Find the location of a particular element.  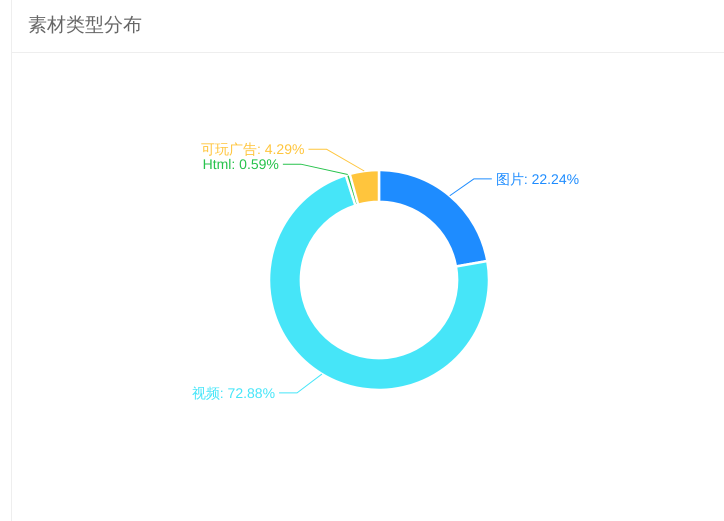

title: 素材类型分布 is located at coordinates (85, 26).